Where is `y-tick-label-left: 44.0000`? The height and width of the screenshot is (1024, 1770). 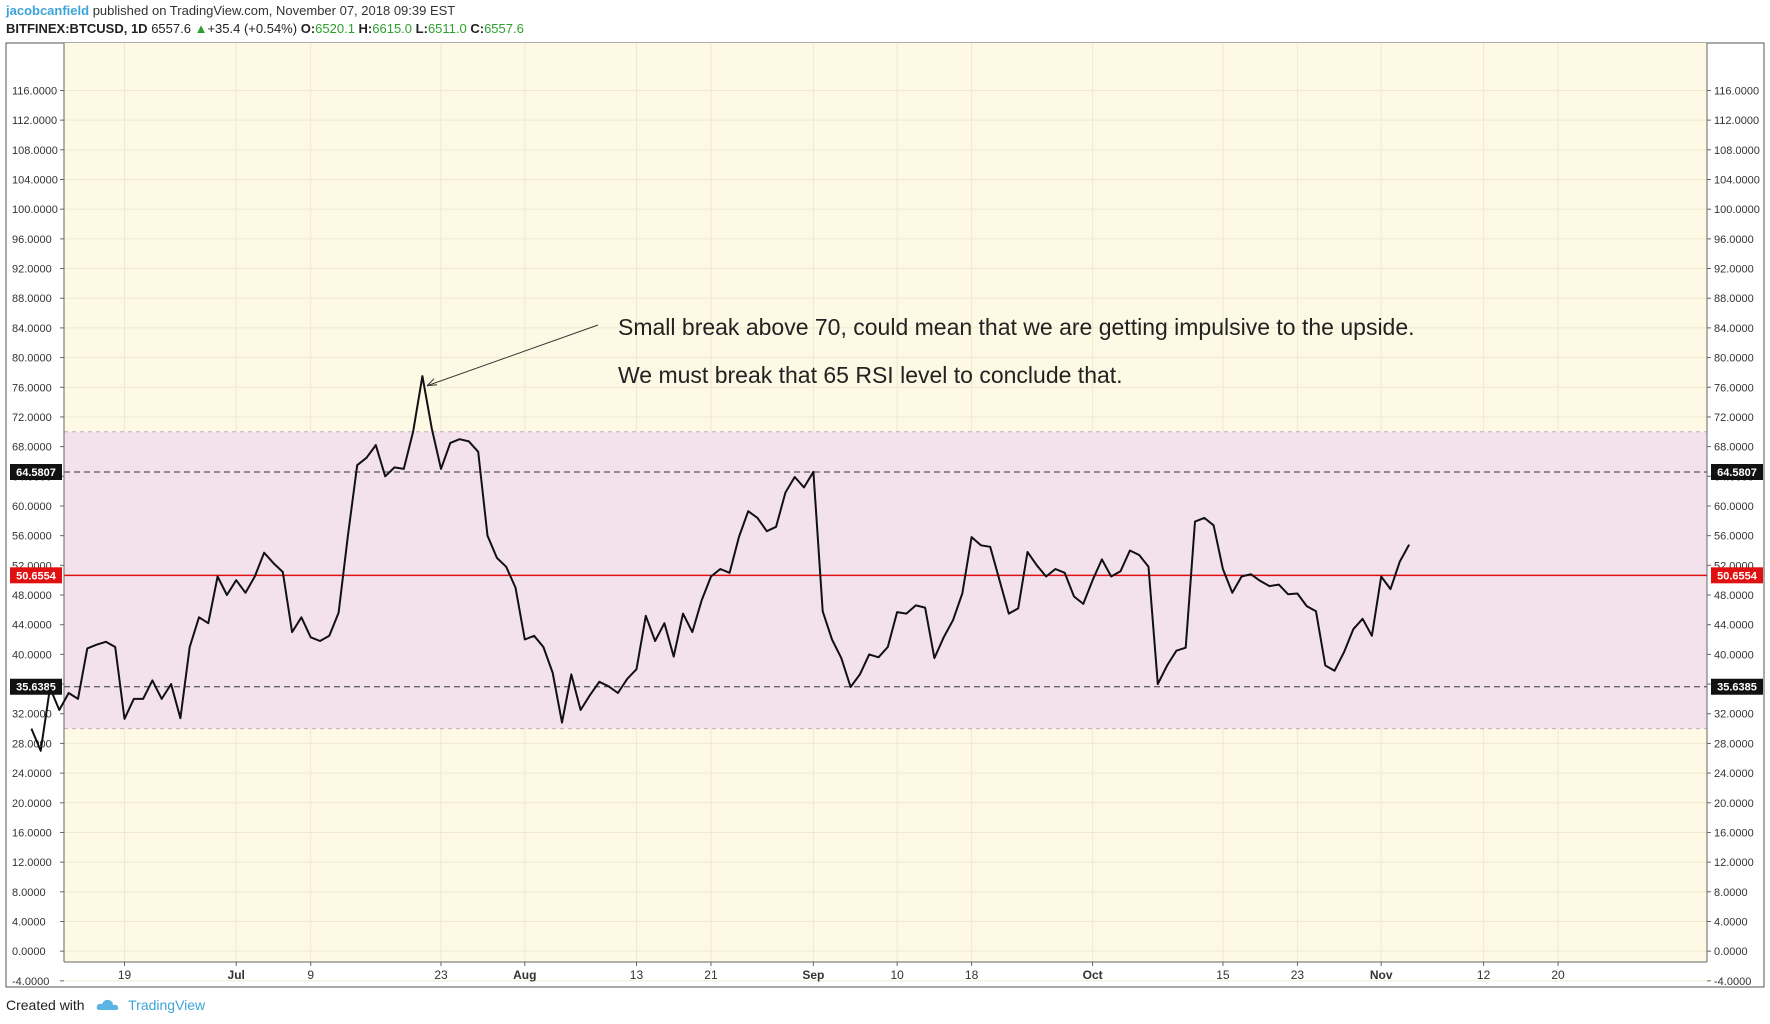
y-tick-label-left: 44.0000 is located at coordinates (32, 626).